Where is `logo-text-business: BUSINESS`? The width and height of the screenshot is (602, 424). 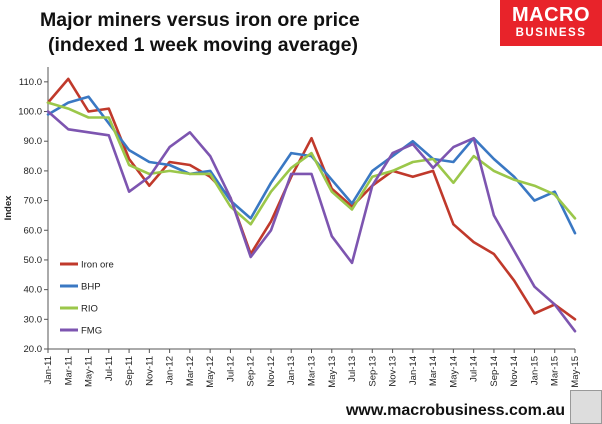 logo-text-business: BUSINESS is located at coordinates (551, 33).